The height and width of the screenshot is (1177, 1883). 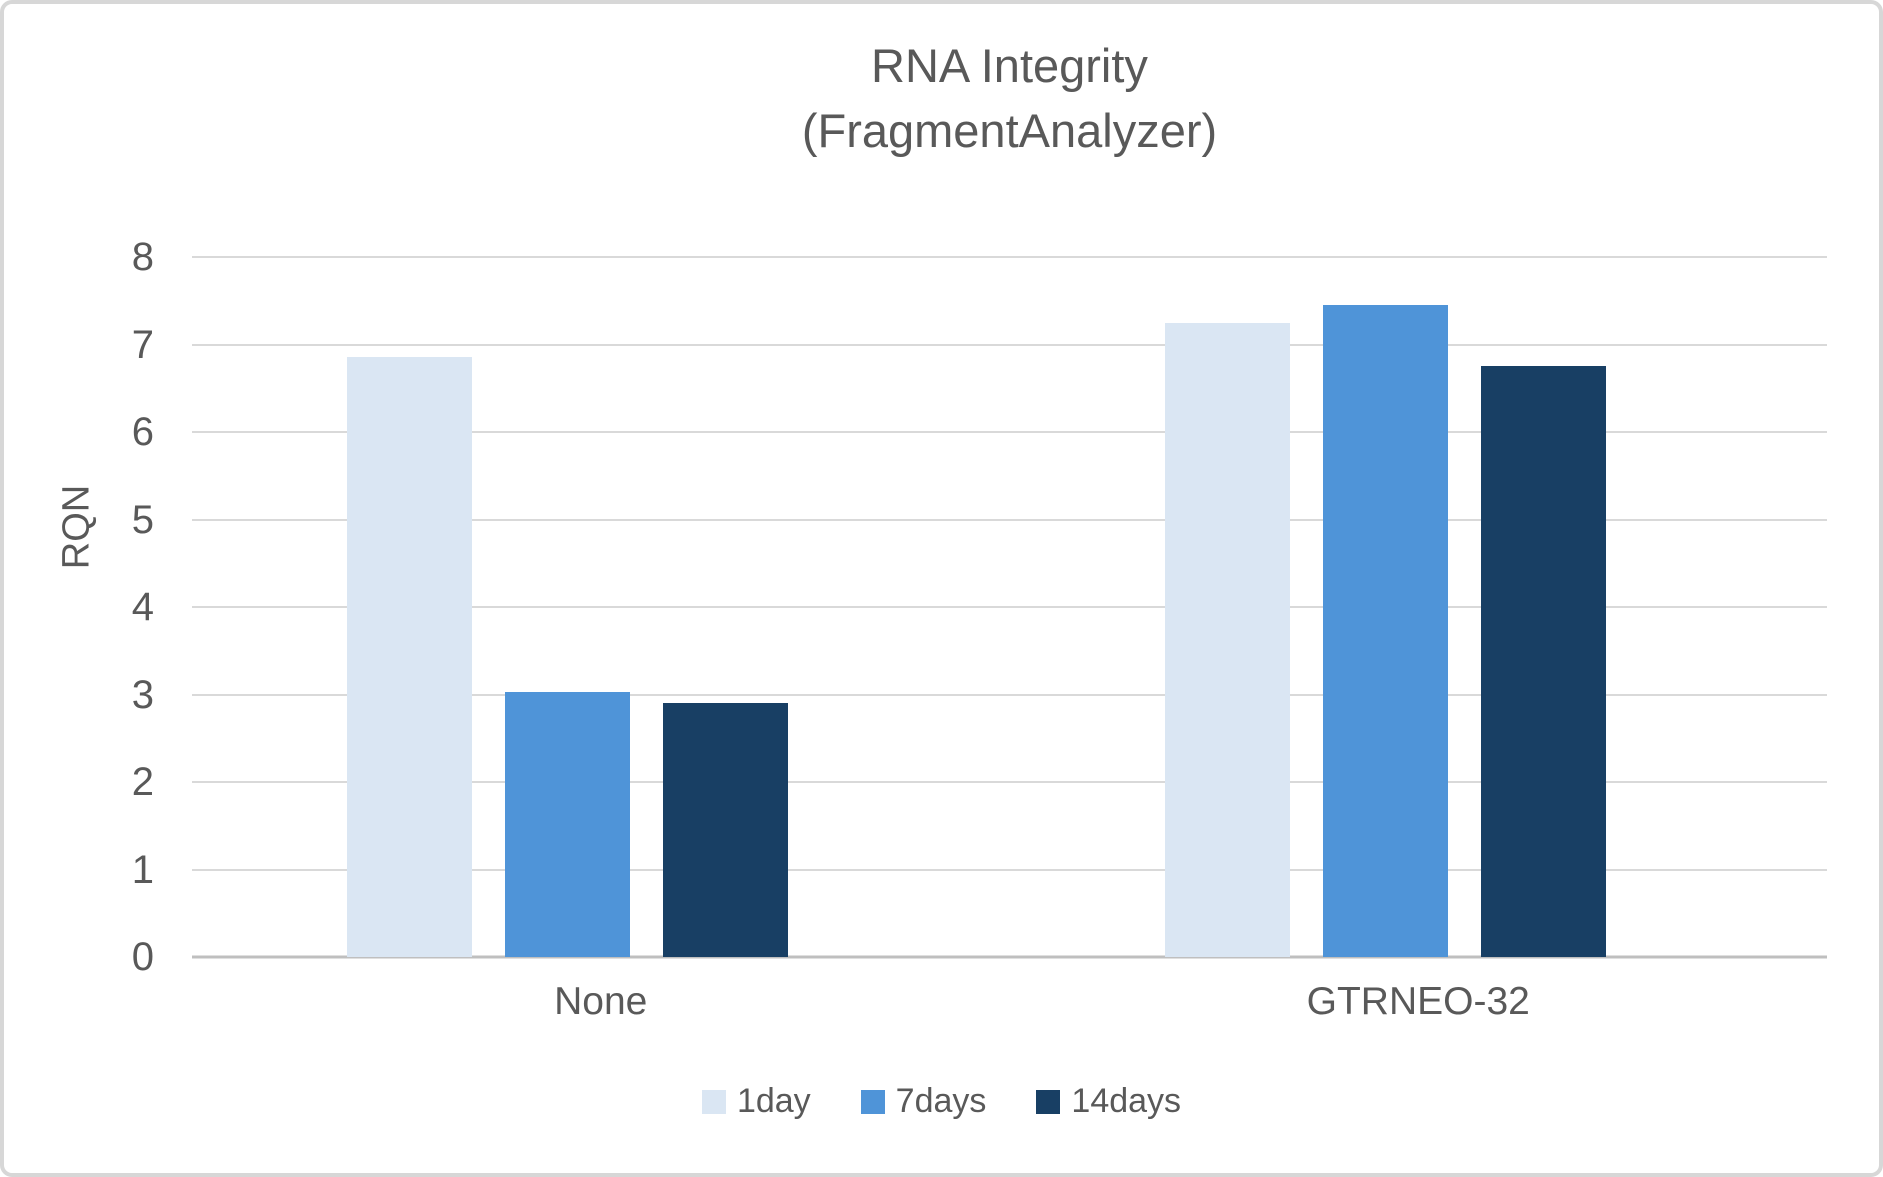 I want to click on y-tick-label-0: 0, so click(x=142, y=957).